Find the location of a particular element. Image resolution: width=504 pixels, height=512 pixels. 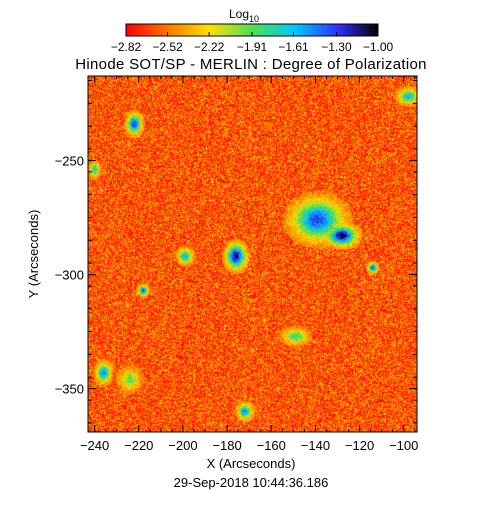

x-tick-label: −220 is located at coordinates (138, 445).